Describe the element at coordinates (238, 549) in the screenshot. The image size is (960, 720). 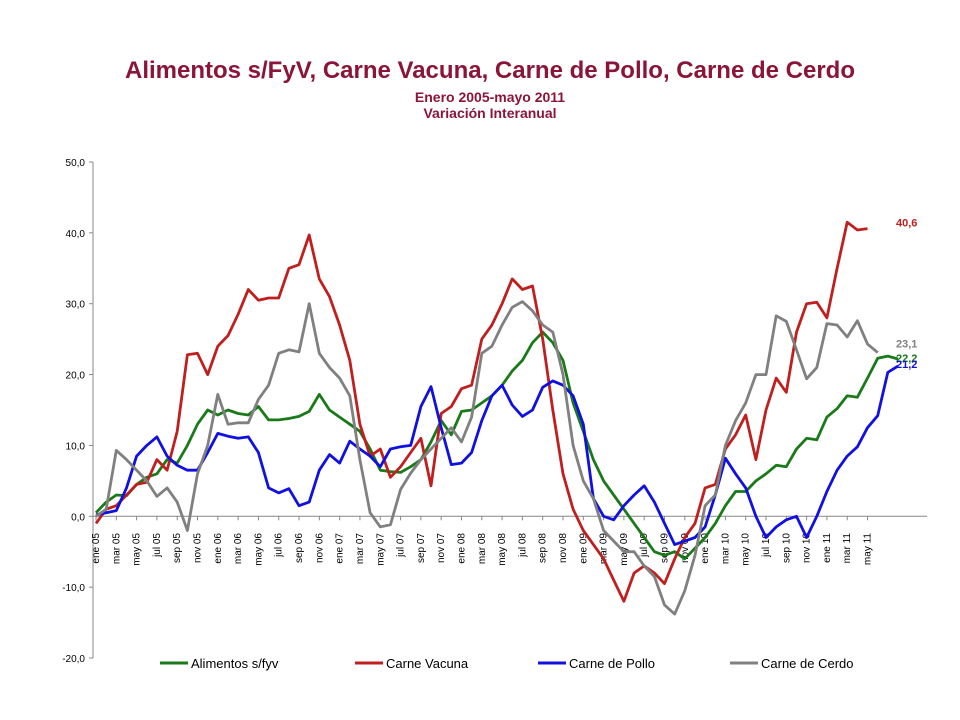
I see `x-tick-label: mar 06` at that location.